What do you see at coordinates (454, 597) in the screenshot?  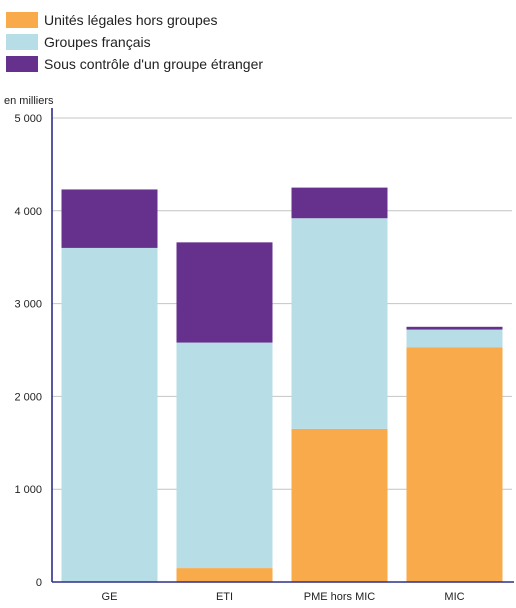 I see `x-tick-label: MIC` at bounding box center [454, 597].